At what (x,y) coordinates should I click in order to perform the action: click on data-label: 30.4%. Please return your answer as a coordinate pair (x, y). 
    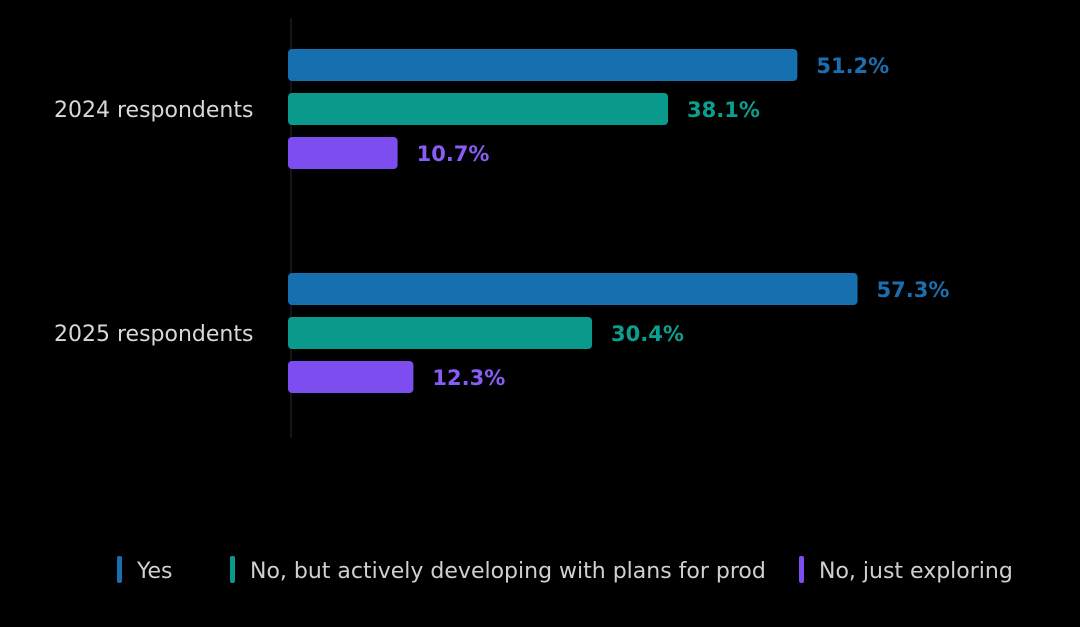
    Looking at the image, I should click on (647, 334).